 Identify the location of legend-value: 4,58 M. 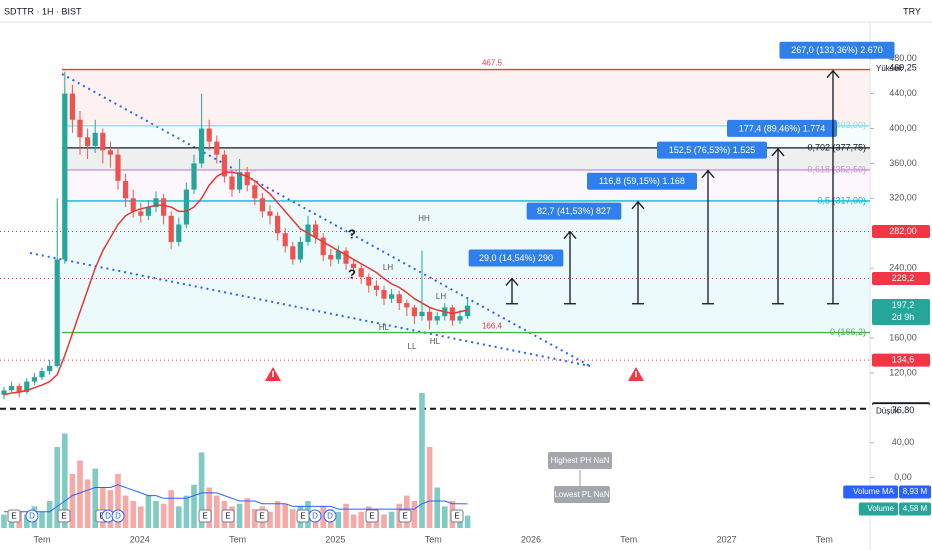
(915, 508).